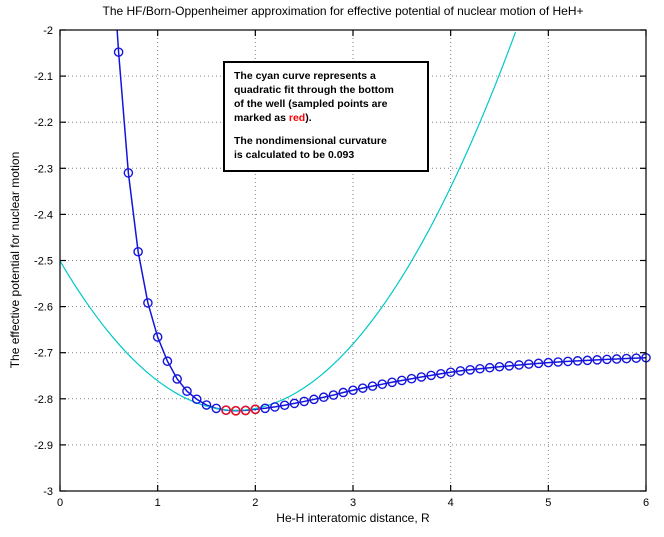 This screenshot has width=664, height=537. What do you see at coordinates (43, 446) in the screenshot?
I see `svg-text: -2.9` at bounding box center [43, 446].